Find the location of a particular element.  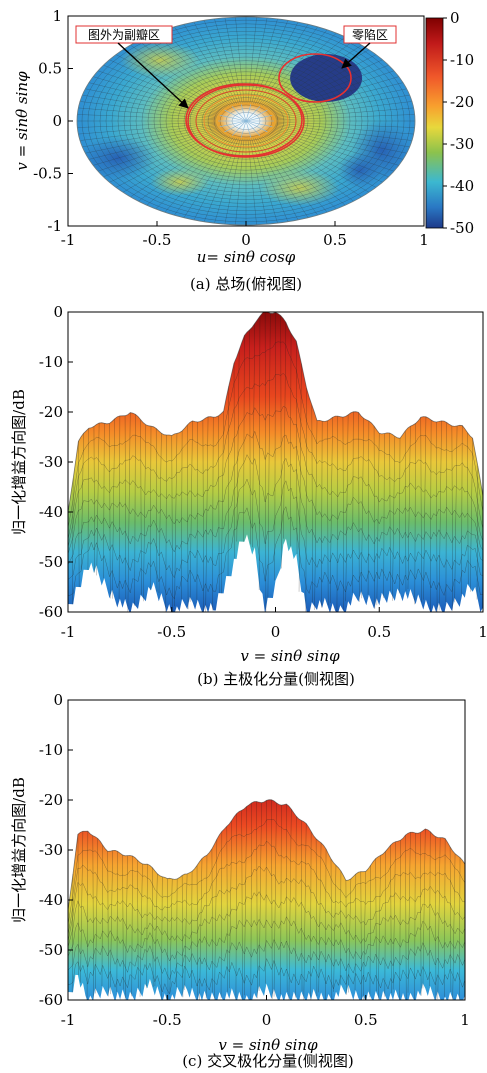

panel-c-xtick-label: -1 is located at coordinates (68, 1020).